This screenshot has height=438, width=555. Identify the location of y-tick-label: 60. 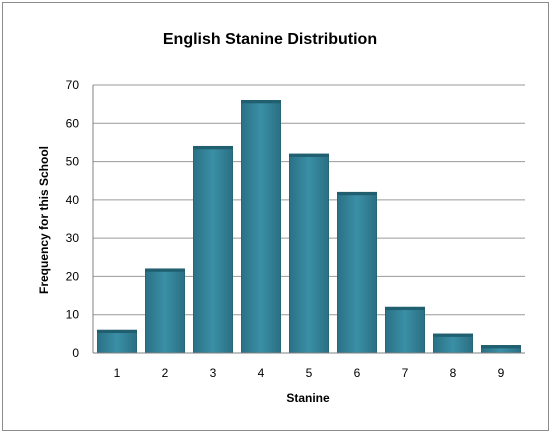
(73, 123).